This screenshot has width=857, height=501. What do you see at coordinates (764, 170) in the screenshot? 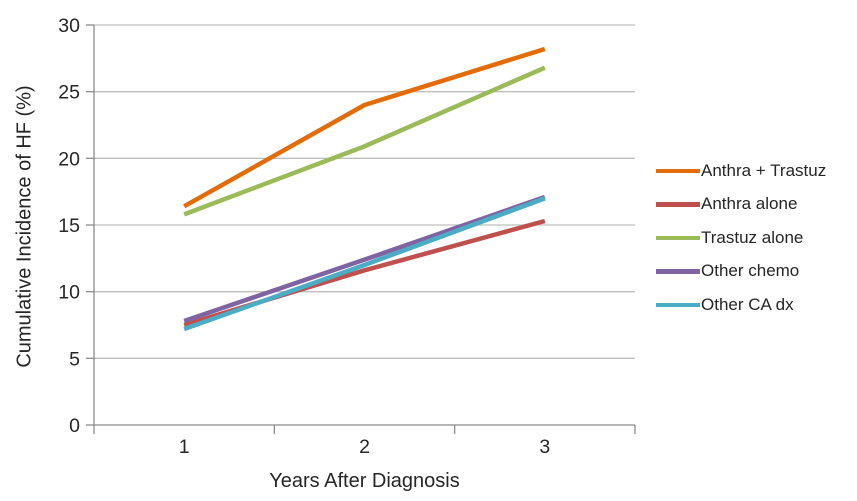
I see `legend-label: Anthra + Trastuz` at bounding box center [764, 170].